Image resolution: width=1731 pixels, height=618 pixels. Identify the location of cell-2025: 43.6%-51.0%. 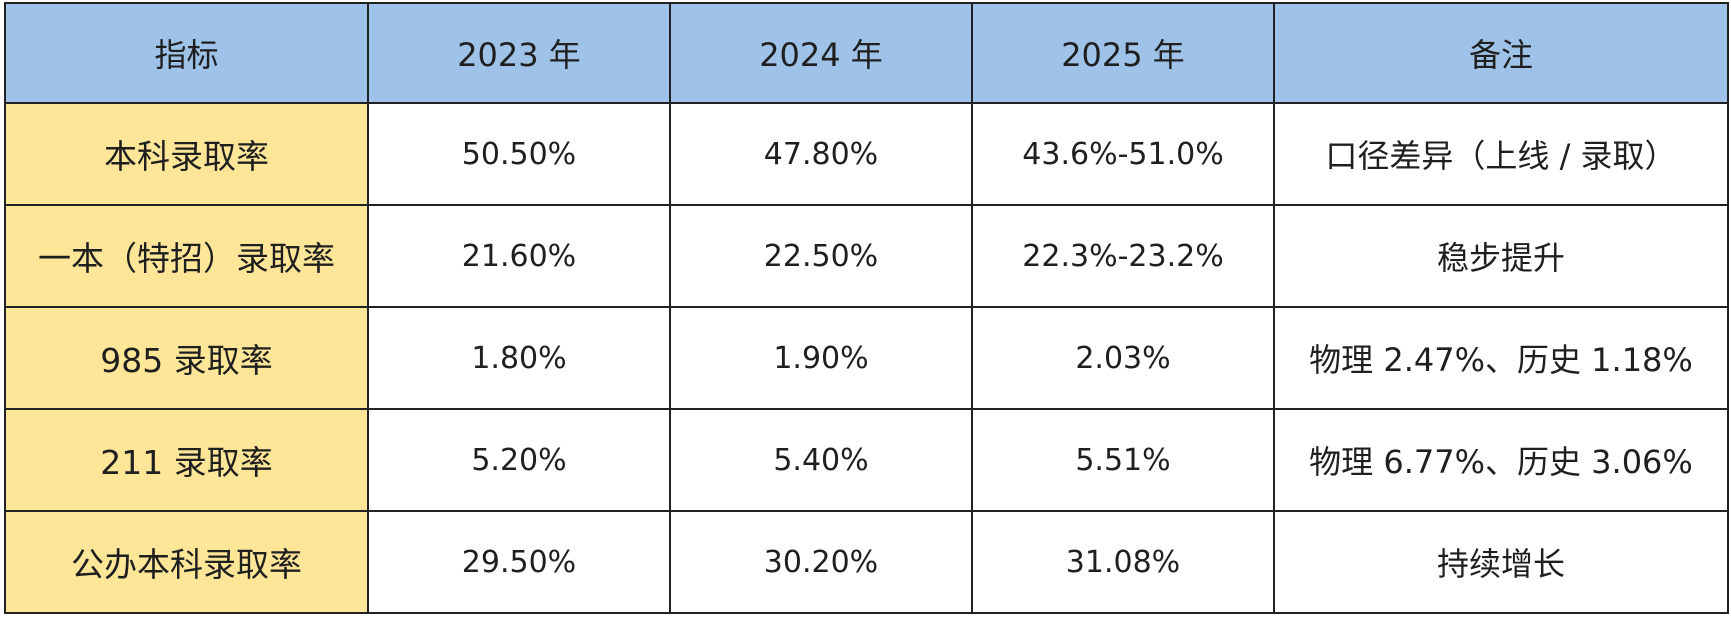
(1123, 154).